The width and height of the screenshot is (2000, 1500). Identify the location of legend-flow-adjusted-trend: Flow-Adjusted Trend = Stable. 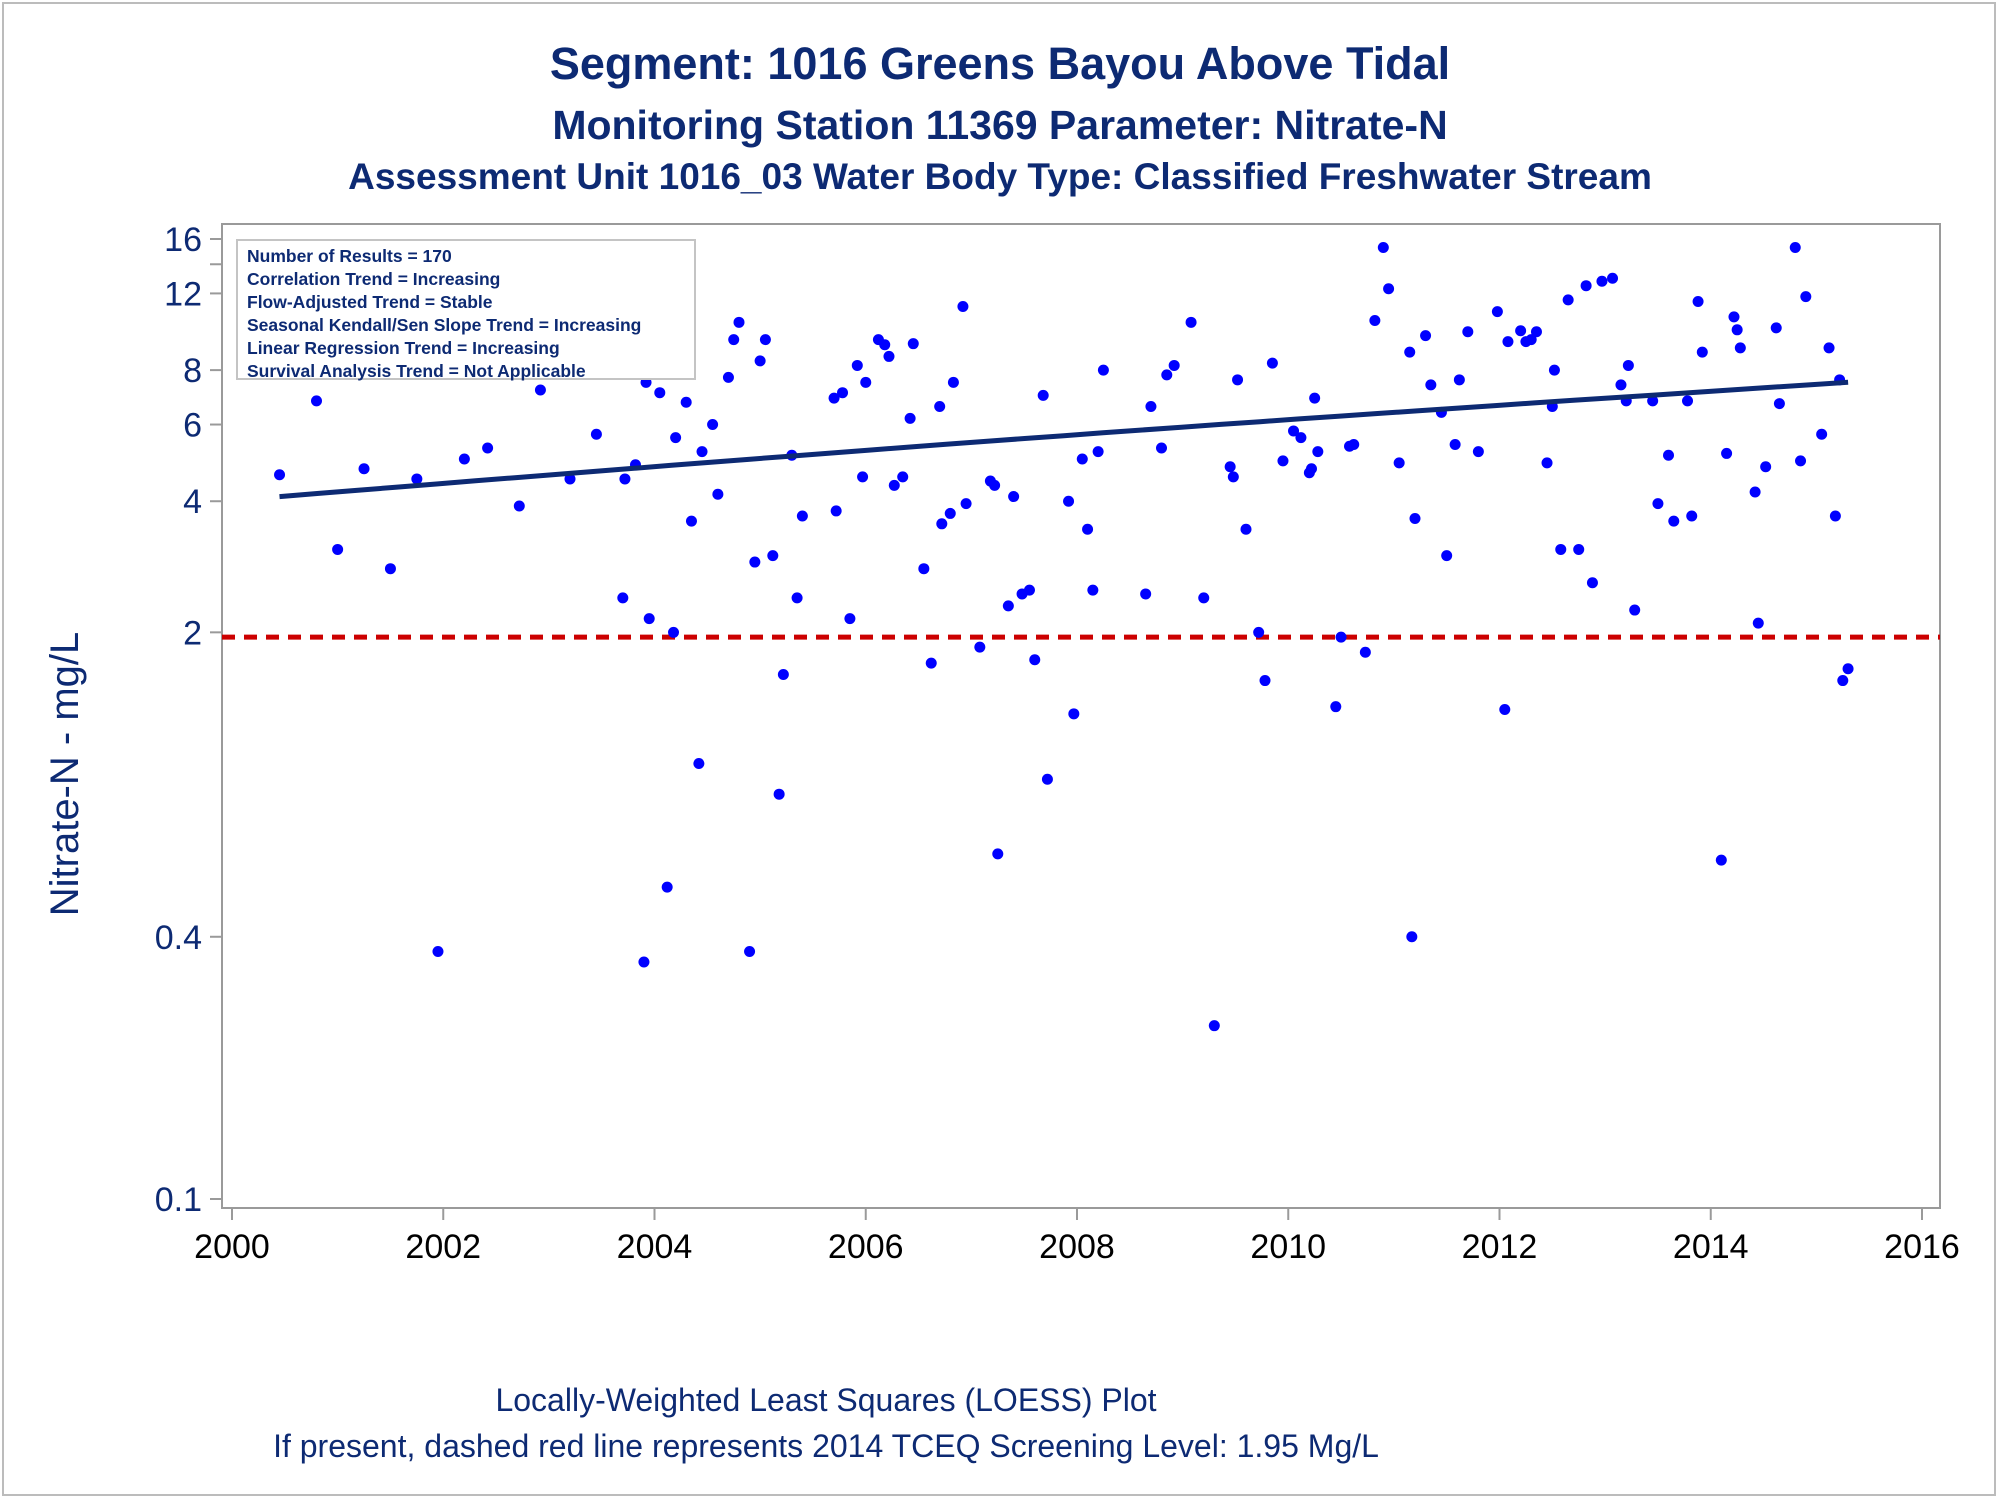
(370, 302).